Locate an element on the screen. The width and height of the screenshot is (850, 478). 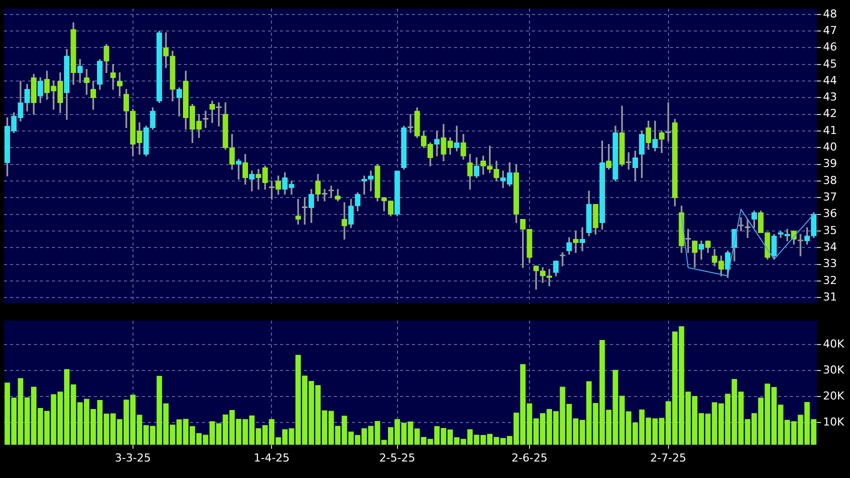
y-tick-label: 40 is located at coordinates (830, 147).